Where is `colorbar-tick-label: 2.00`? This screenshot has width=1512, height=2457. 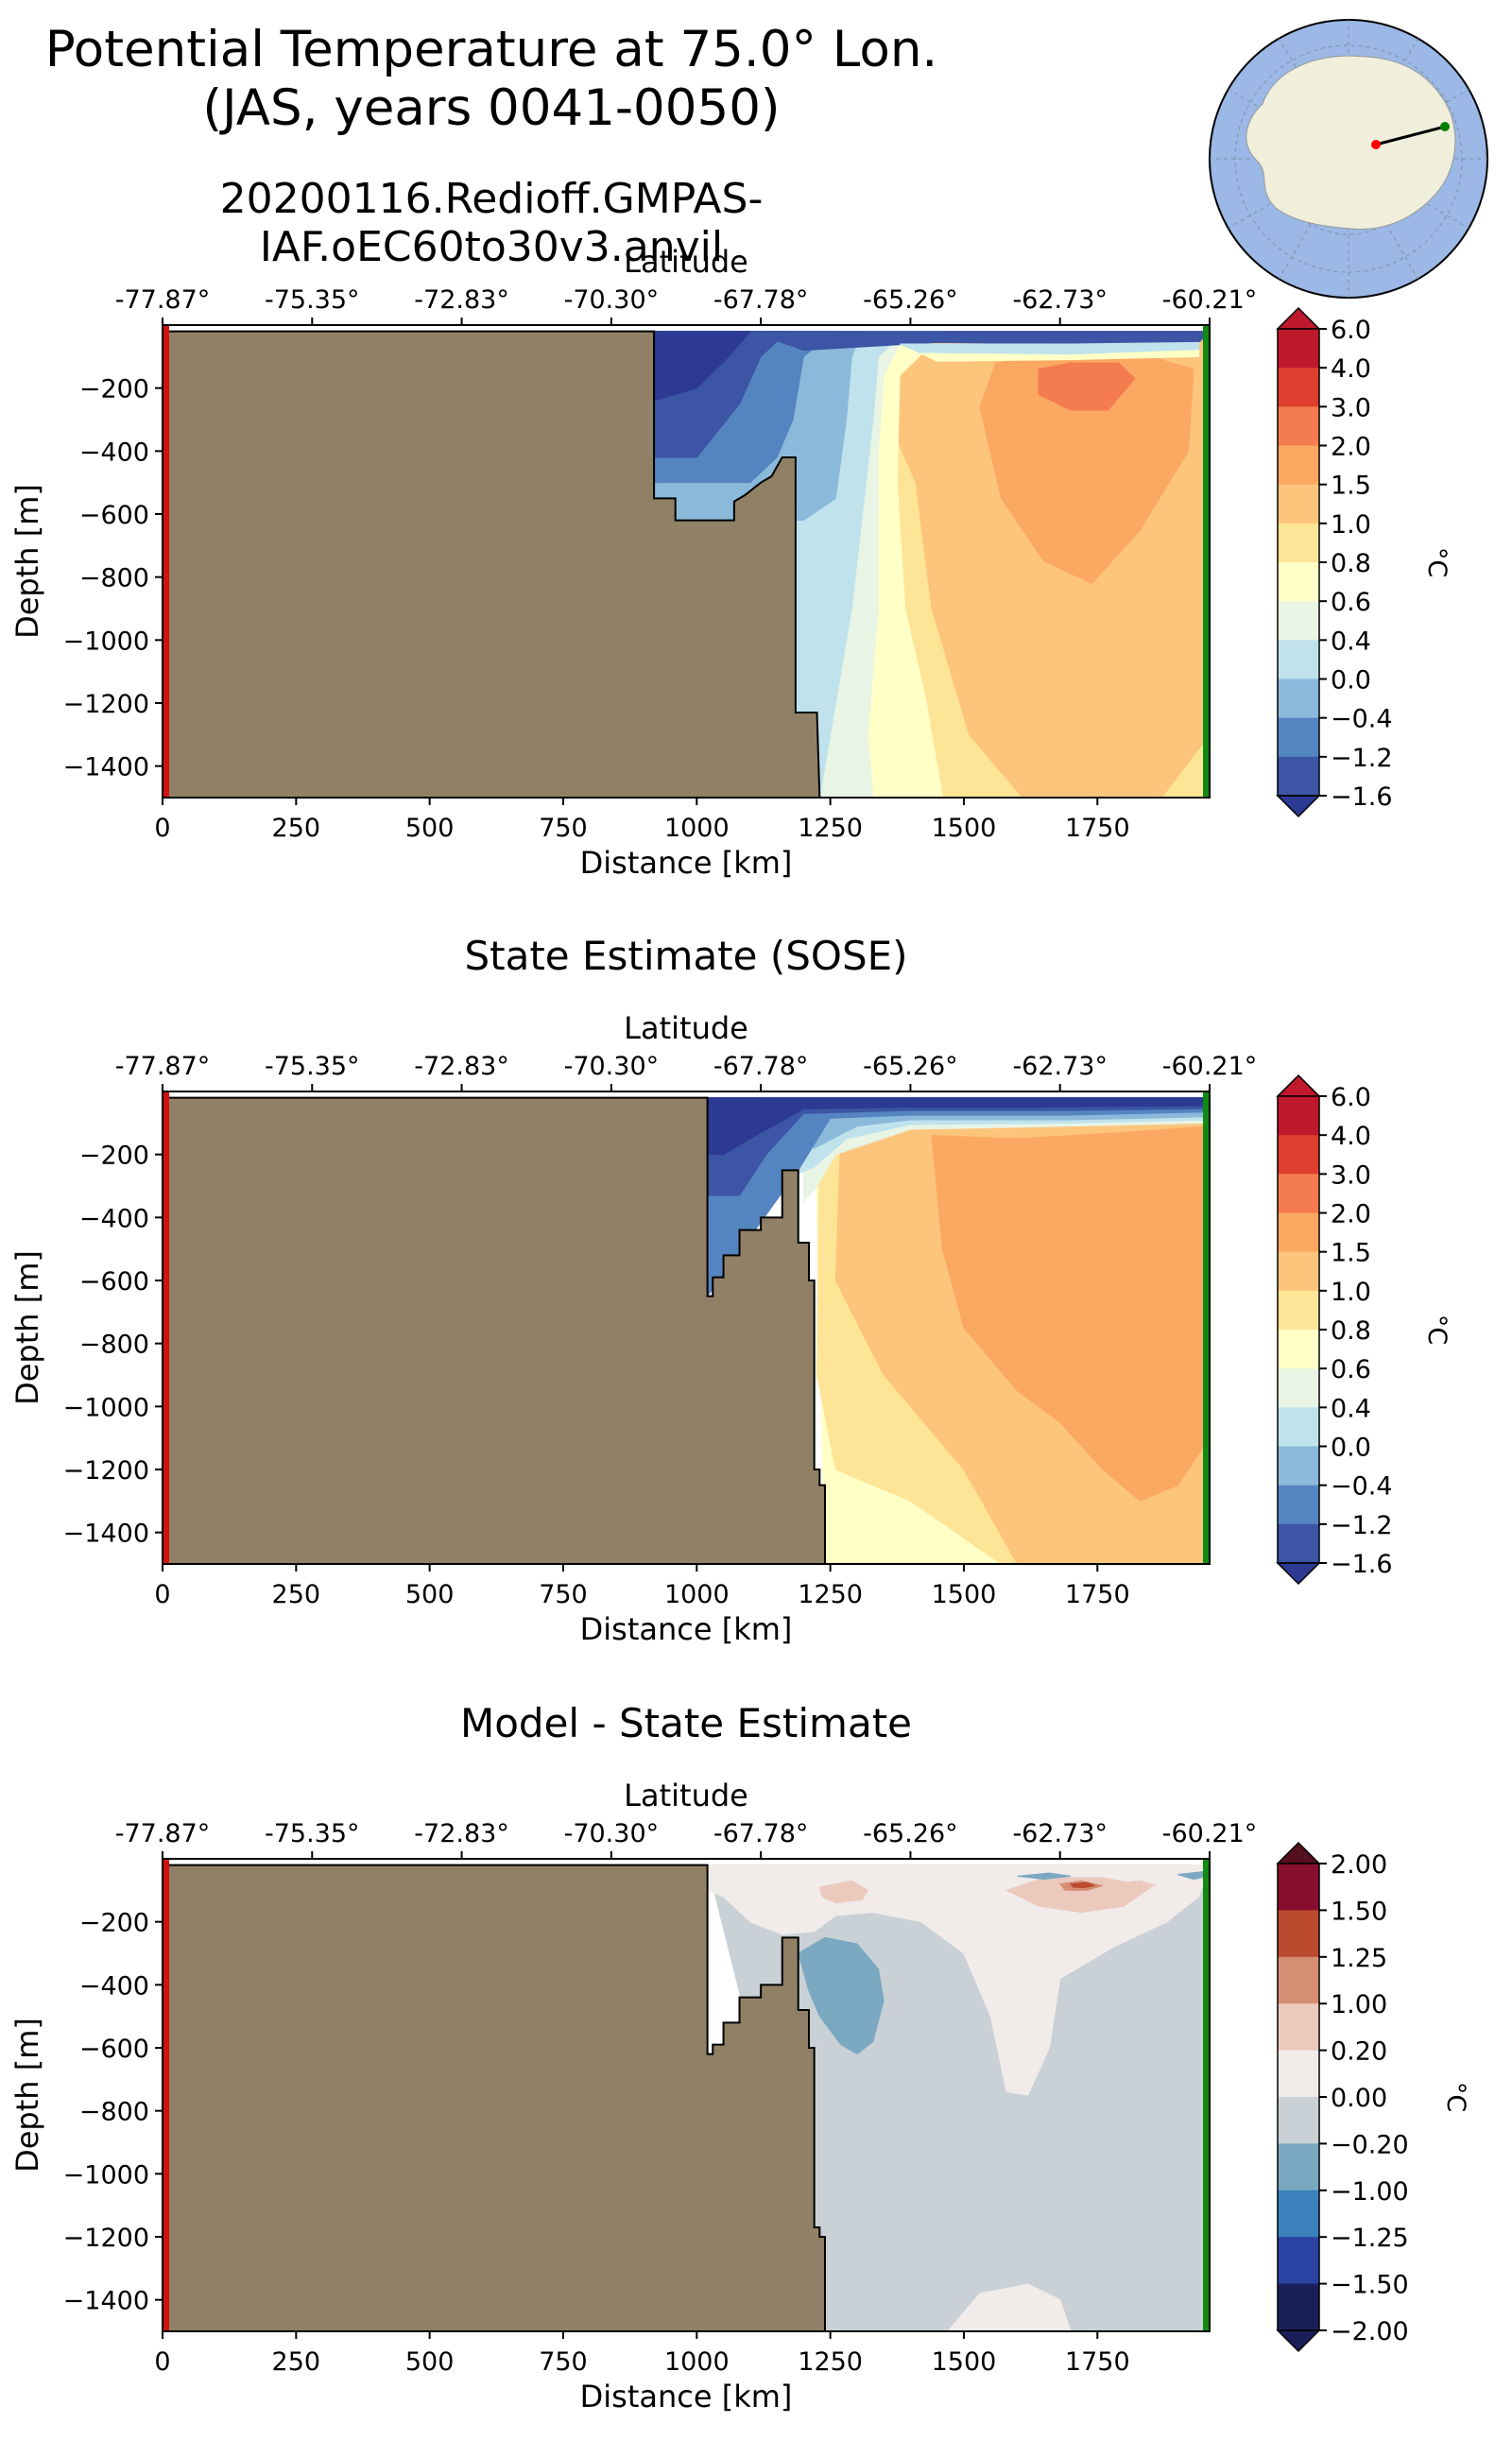
colorbar-tick-label: 2.00 is located at coordinates (1359, 1865).